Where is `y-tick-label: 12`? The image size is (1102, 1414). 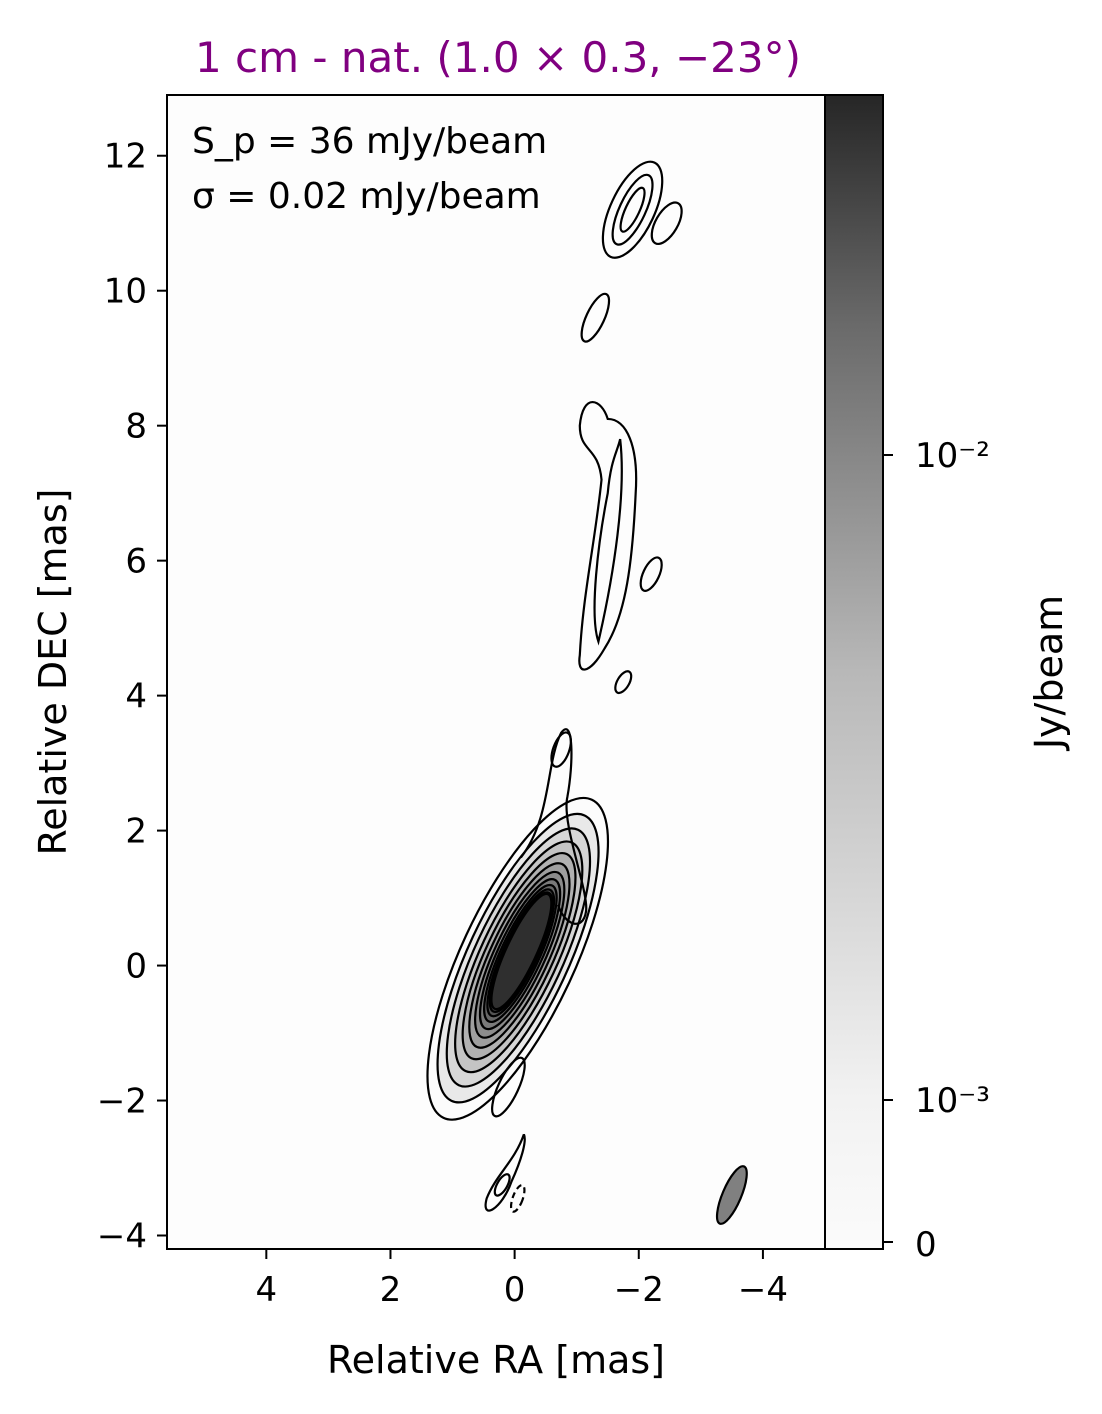 y-tick-label: 12 is located at coordinates (125, 157).